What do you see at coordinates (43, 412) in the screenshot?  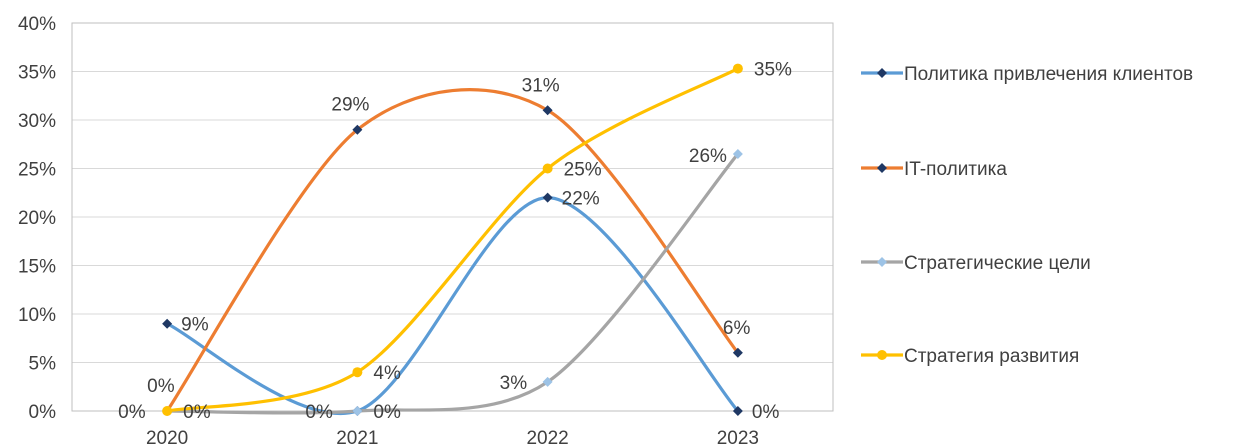 I see `y-tick-label: 0%` at bounding box center [43, 412].